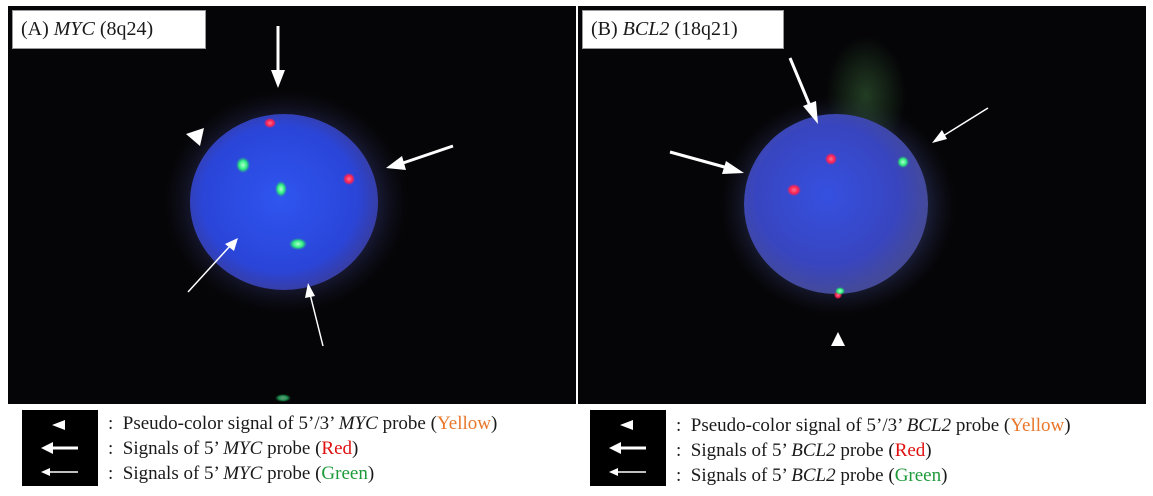 The image size is (1153, 496). Describe the element at coordinates (703, 29) in the screenshot. I see `locus: (18q21)` at that location.